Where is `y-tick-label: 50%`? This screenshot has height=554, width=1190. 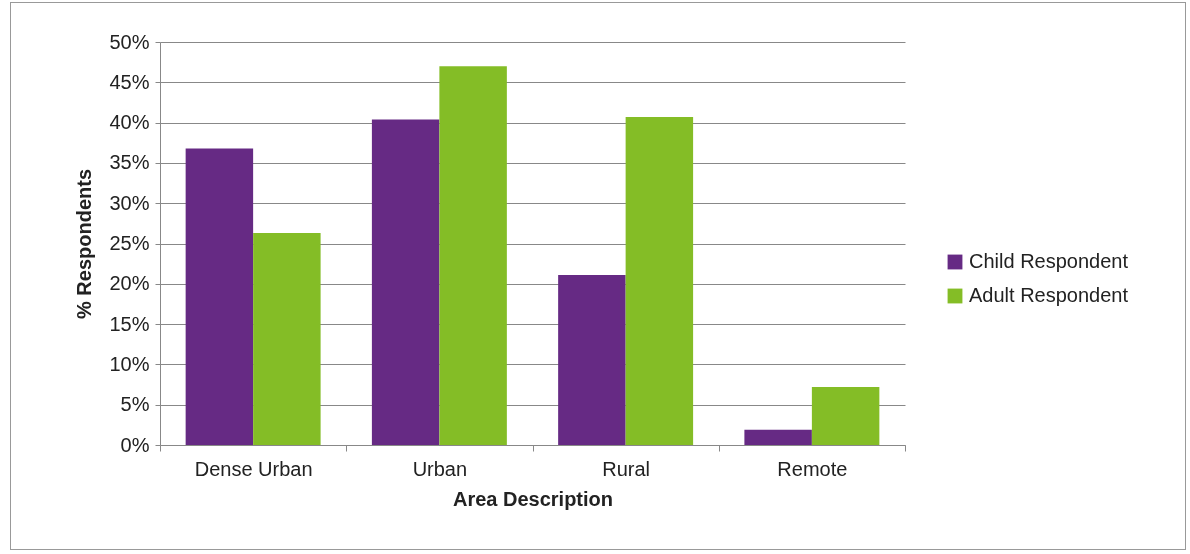 y-tick-label: 50% is located at coordinates (129, 41).